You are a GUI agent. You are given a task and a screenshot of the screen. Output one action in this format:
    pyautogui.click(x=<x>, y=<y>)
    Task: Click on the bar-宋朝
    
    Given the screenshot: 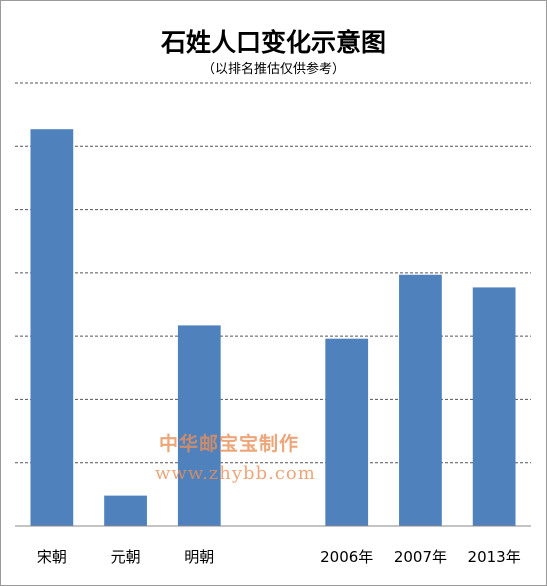 What is the action you would take?
    pyautogui.click(x=52, y=327)
    